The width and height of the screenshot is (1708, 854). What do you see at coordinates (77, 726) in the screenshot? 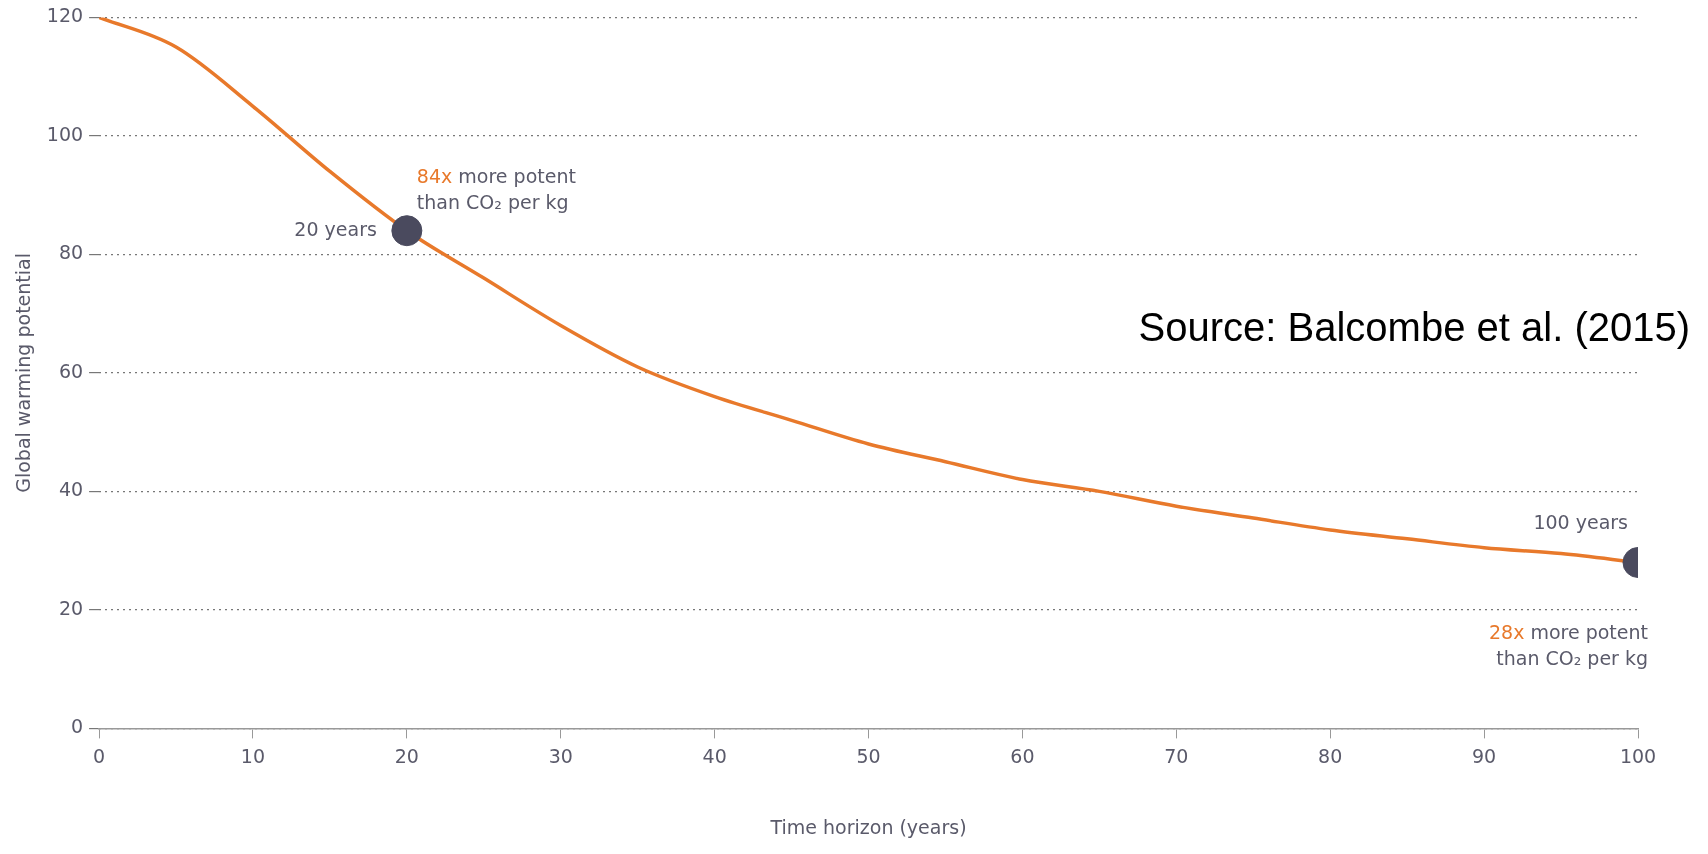
I see `y-tick-label: 0` at bounding box center [77, 726].